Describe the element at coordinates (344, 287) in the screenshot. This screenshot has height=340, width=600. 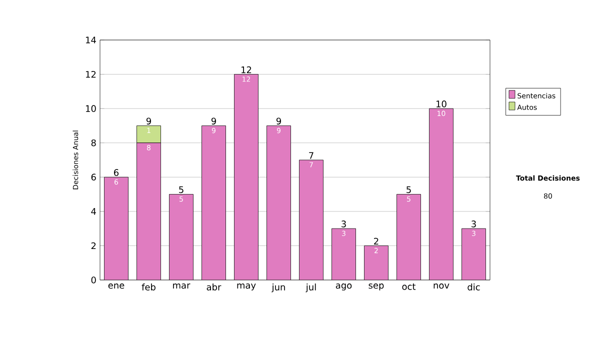
I see `x-tick-label: ago` at that location.